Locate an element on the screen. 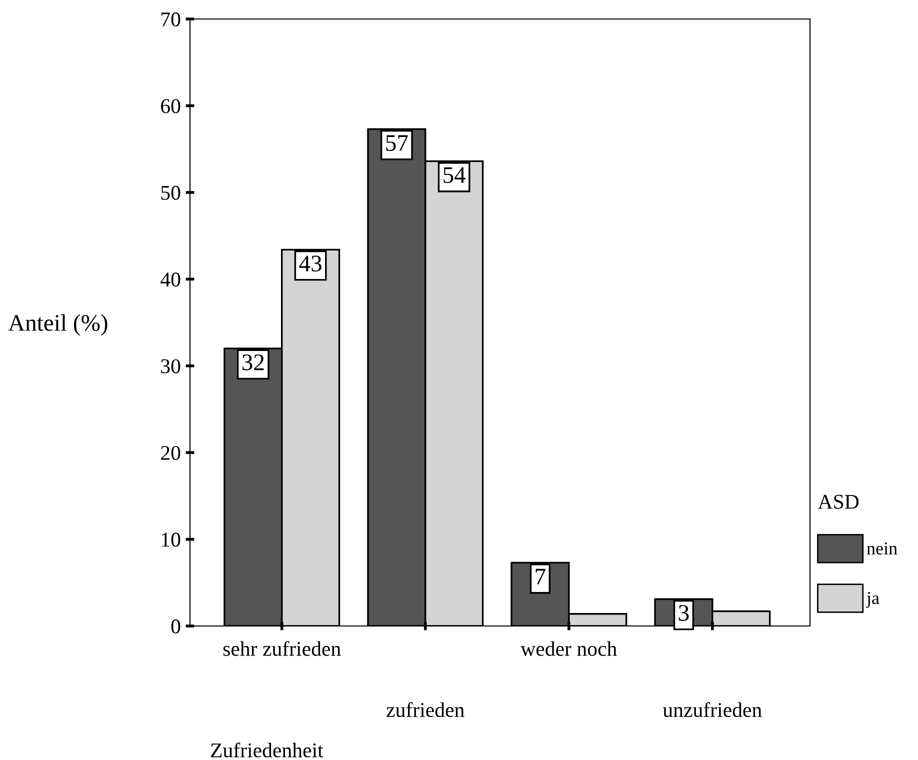 The width and height of the screenshot is (918, 760). legend-label: nein is located at coordinates (882, 548).